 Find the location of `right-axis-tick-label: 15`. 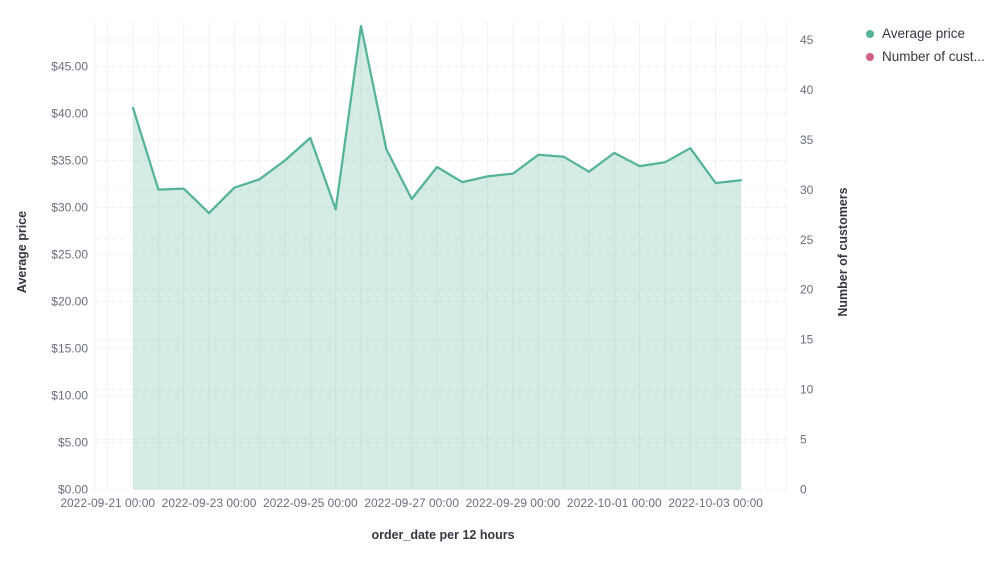

right-axis-tick-label: 15 is located at coordinates (807, 340).